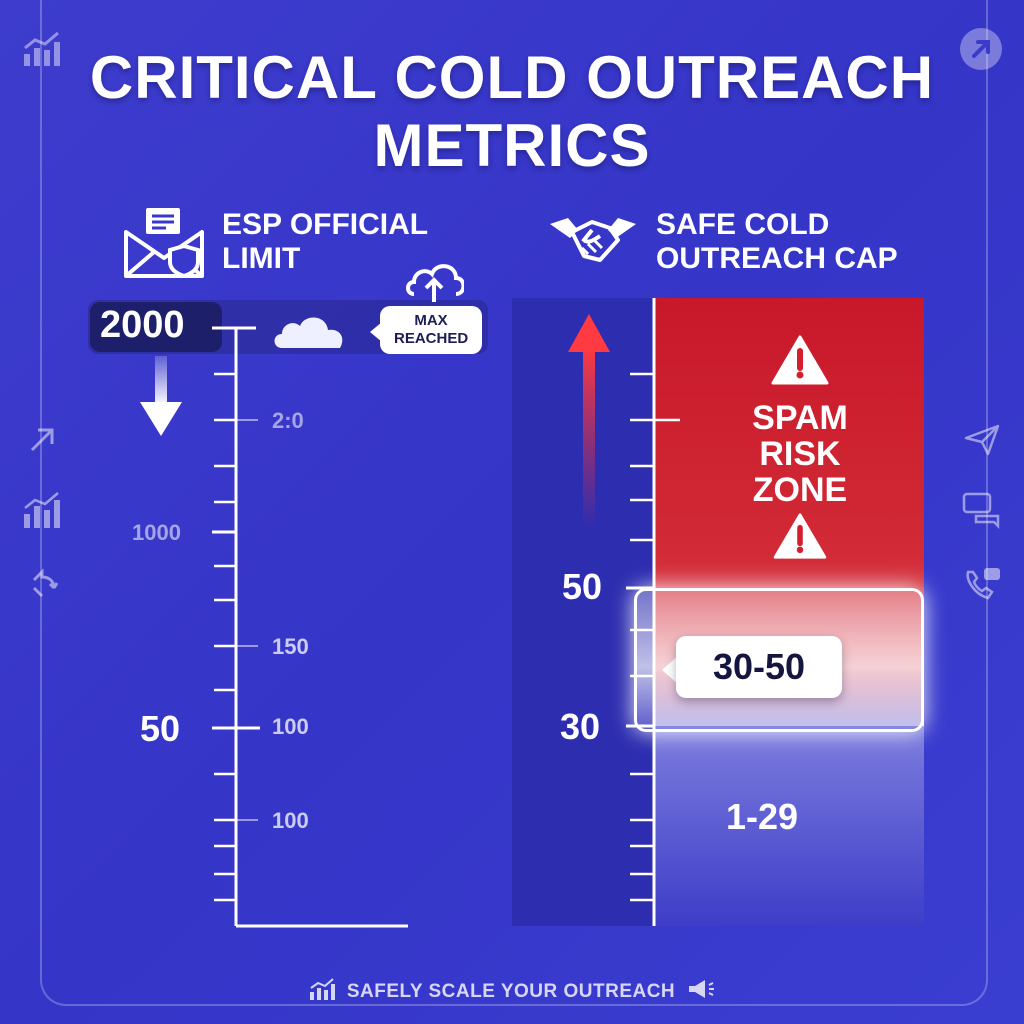 The width and height of the screenshot is (1024, 1024). Describe the element at coordinates (156, 532) in the screenshot. I see `tick-label-1000: 1000` at that location.